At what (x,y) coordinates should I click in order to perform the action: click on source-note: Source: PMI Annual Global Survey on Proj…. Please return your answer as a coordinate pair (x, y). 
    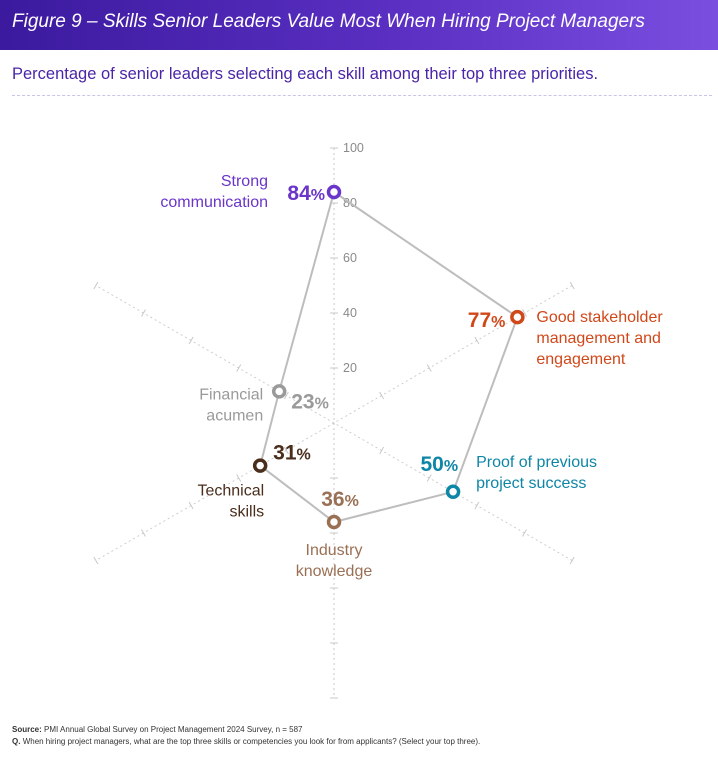
    Looking at the image, I should click on (157, 729).